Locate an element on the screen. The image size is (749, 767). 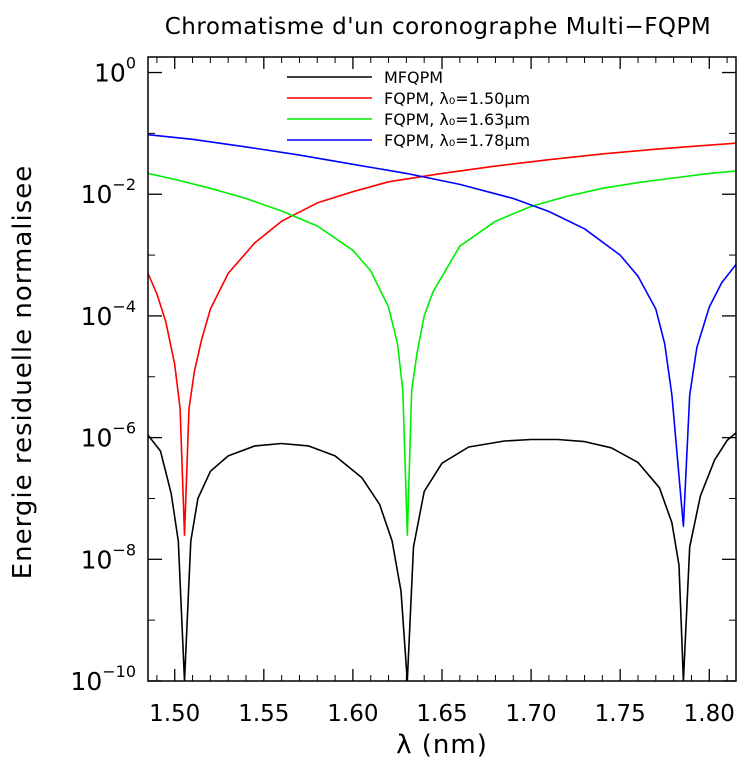
y-tick-label: 10⁻⁶ is located at coordinates (108, 436).